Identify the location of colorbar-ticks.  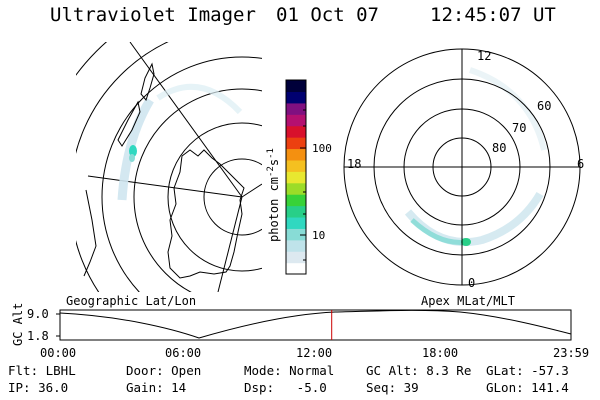
(303, 185).